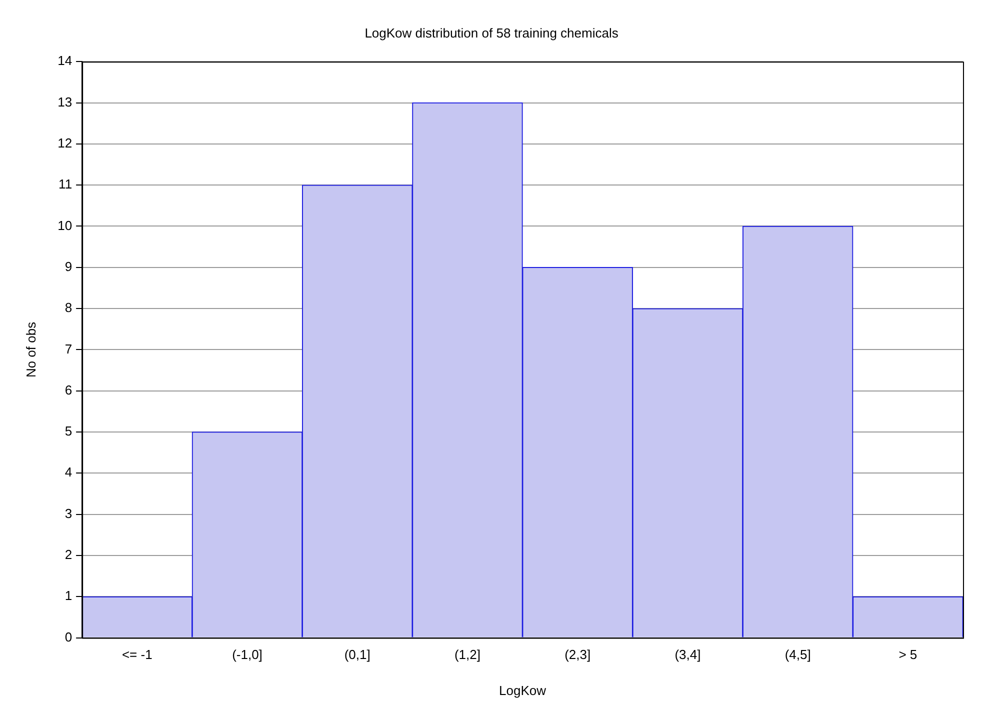 The width and height of the screenshot is (981, 713). I want to click on x-tick-label: (3,4], so click(687, 654).